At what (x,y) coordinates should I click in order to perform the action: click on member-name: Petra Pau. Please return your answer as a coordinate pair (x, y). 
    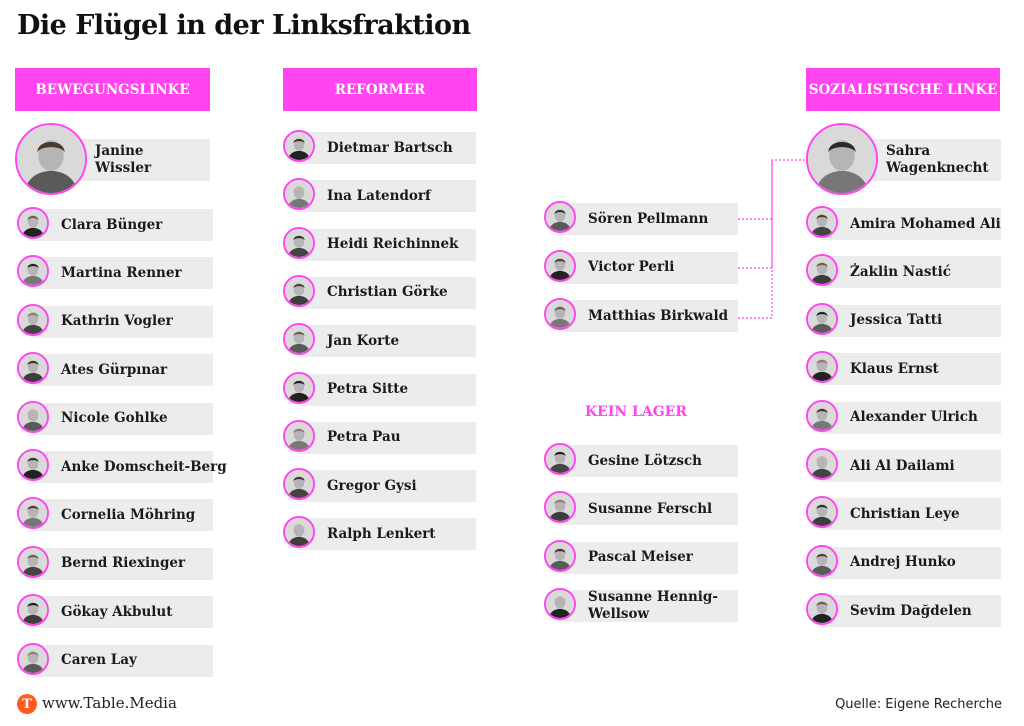
    Looking at the image, I should click on (364, 437).